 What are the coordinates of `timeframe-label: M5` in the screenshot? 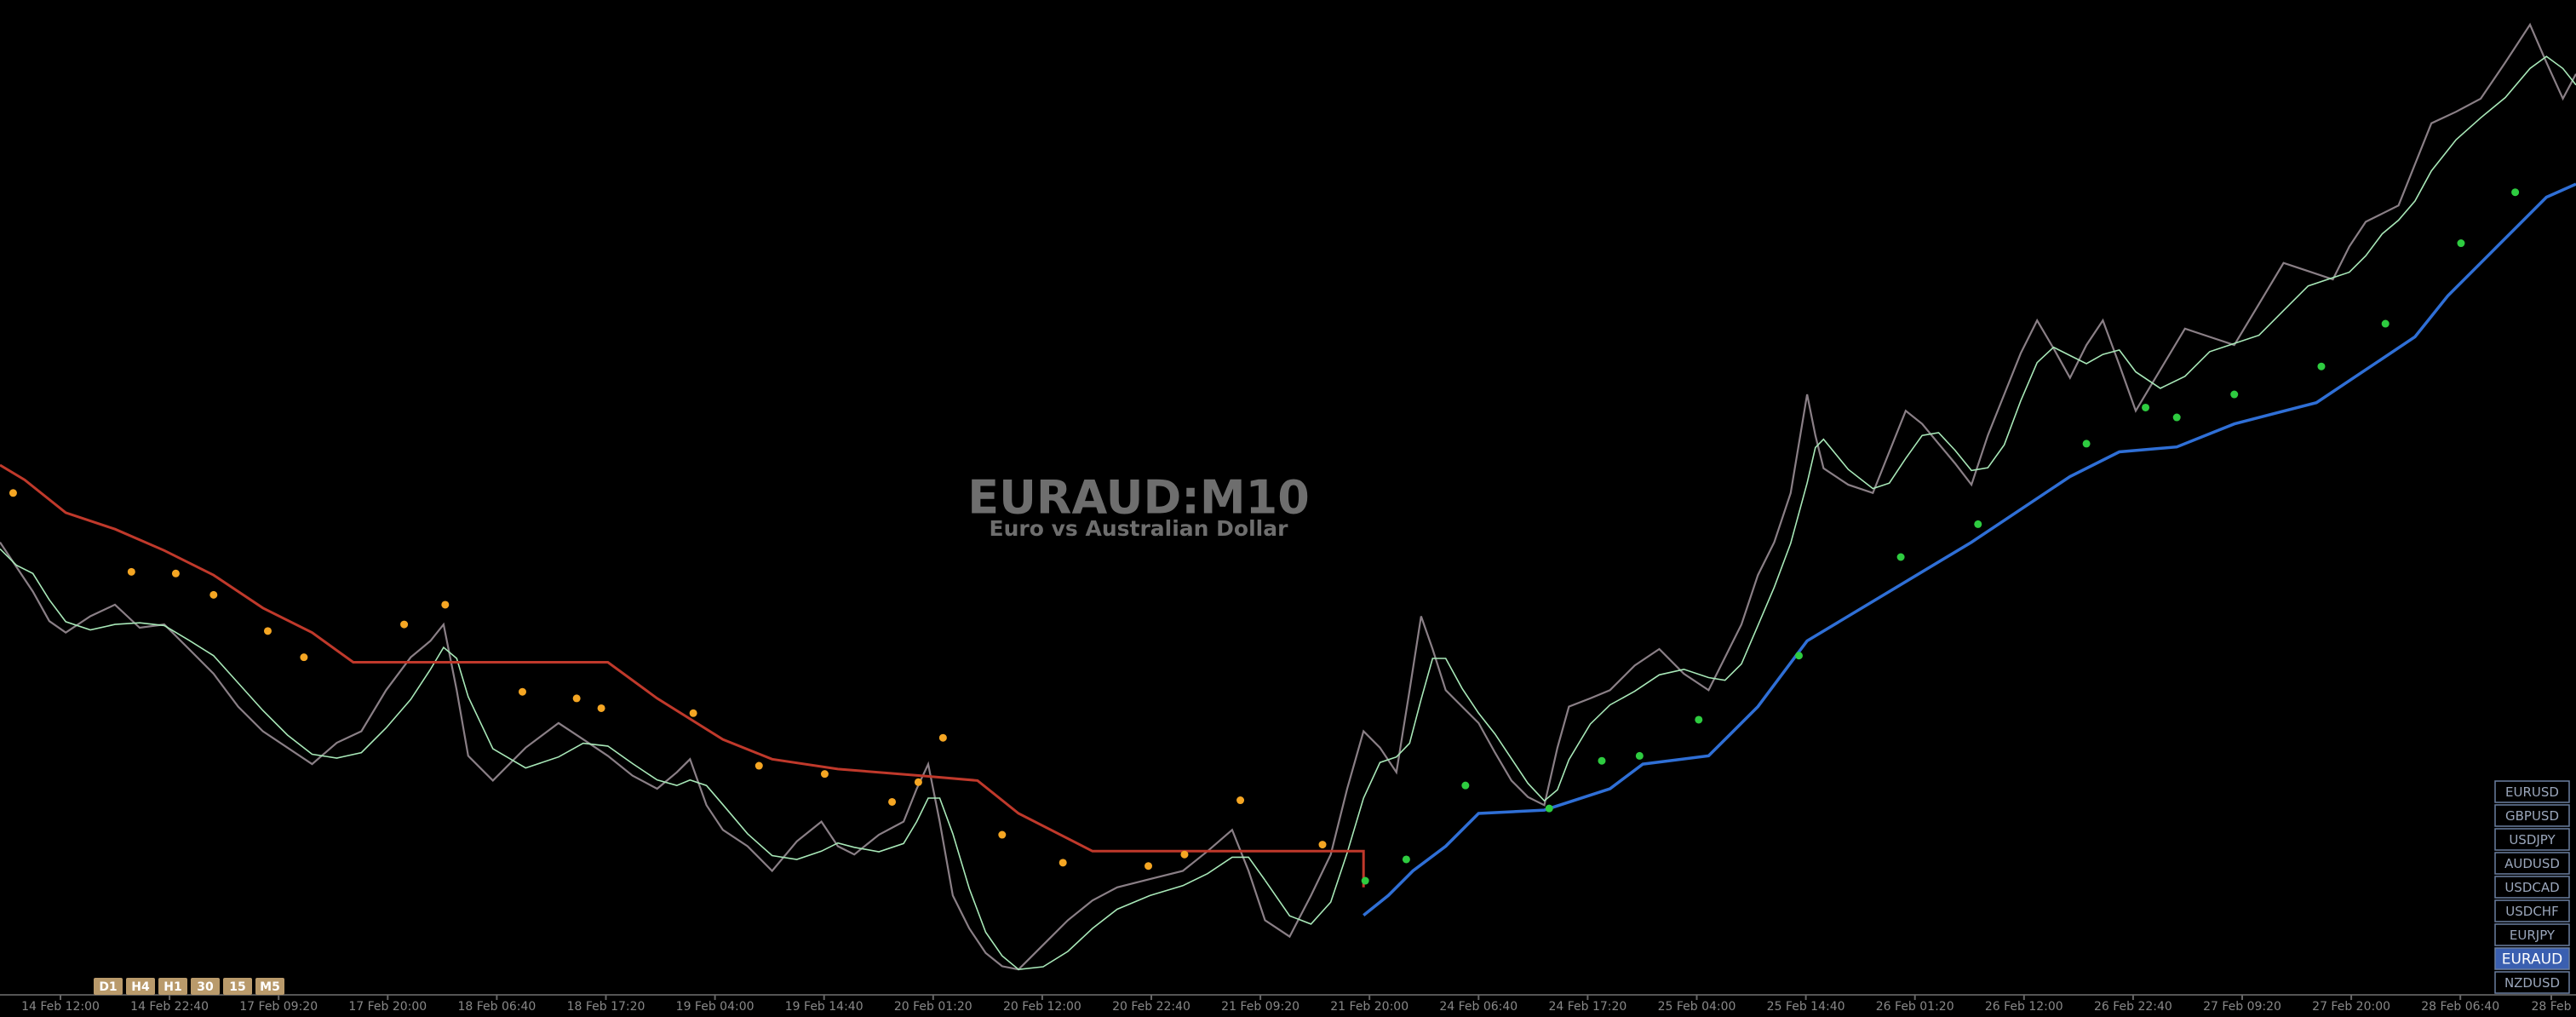 It's located at (270, 987).